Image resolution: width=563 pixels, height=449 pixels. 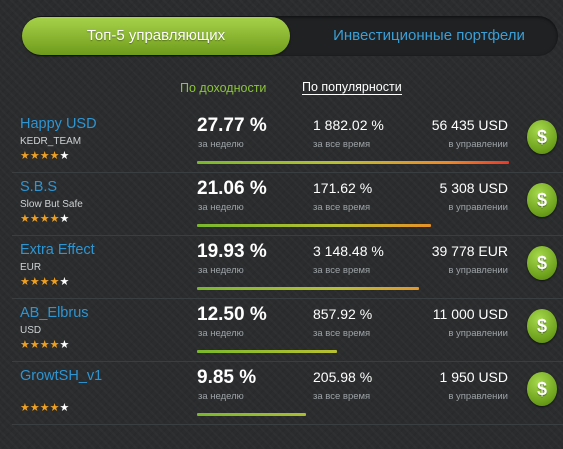 I want to click on manager-name: S.B.S, so click(x=39, y=187).